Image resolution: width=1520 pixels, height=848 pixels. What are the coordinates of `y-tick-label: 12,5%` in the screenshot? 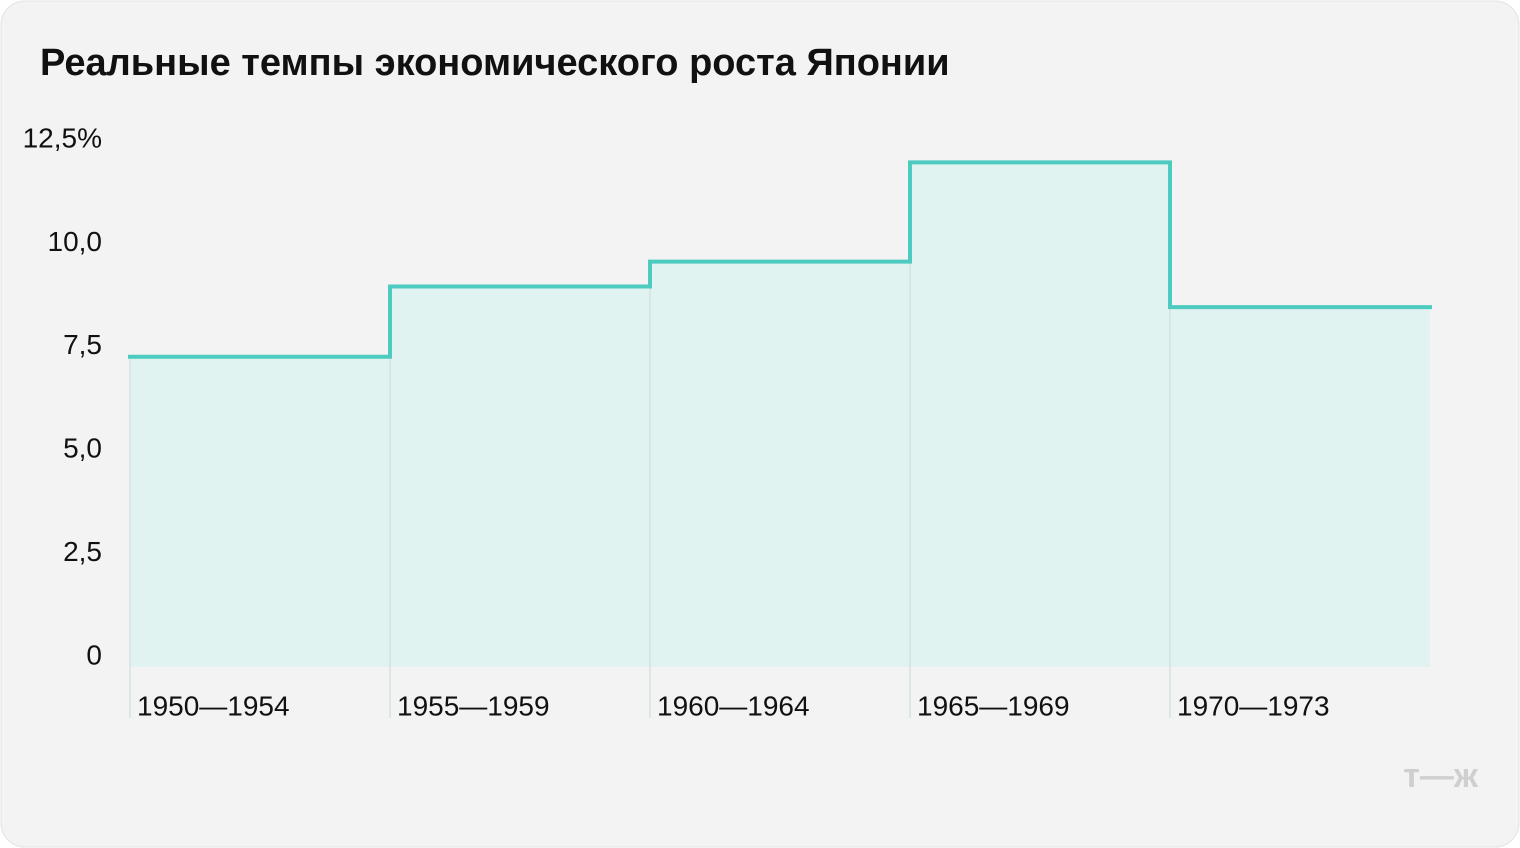 It's located at (62, 137).